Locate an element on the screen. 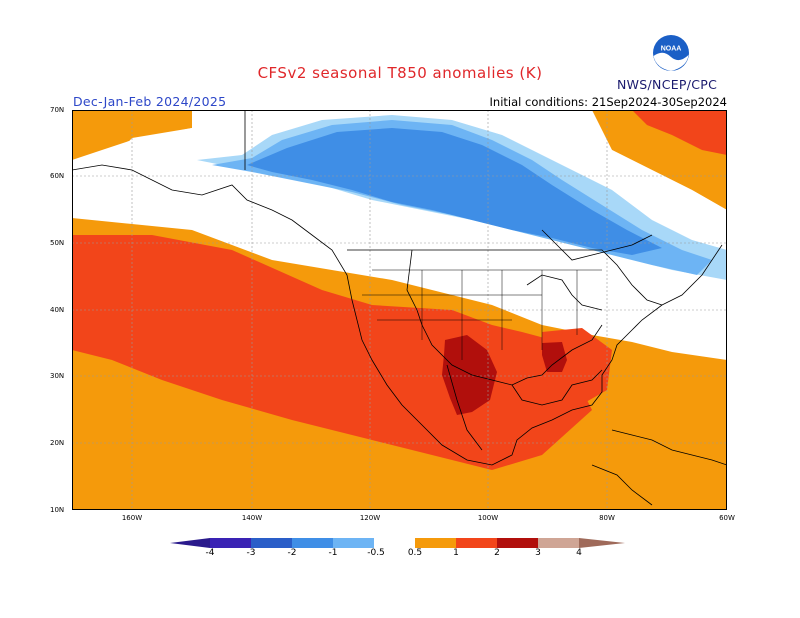 Image resolution: width=800 pixels, height=618 pixels. colorbar-cell-pos3 is located at coordinates (558, 543).